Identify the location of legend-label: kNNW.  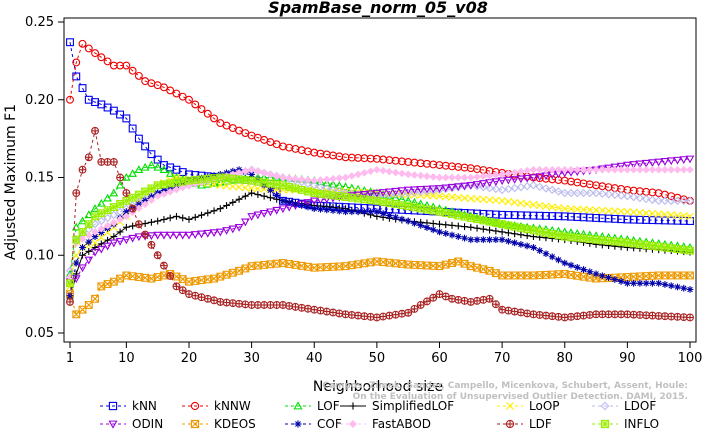
(232, 406).